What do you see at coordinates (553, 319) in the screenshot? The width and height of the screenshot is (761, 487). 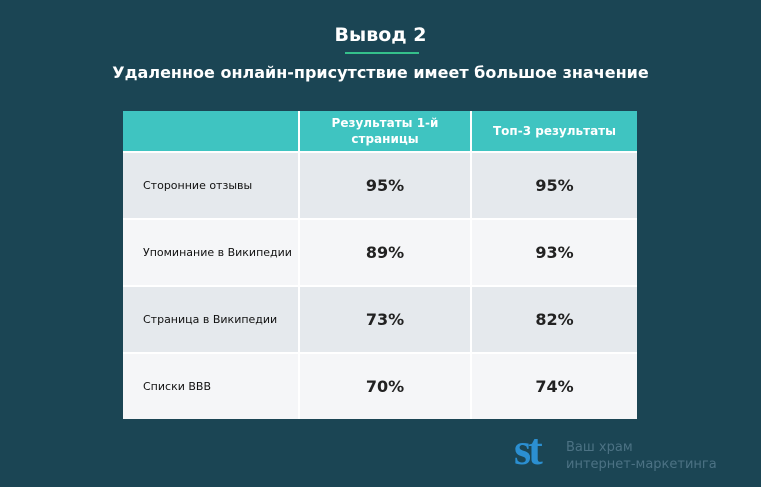 I see `cell: 82%` at bounding box center [553, 319].